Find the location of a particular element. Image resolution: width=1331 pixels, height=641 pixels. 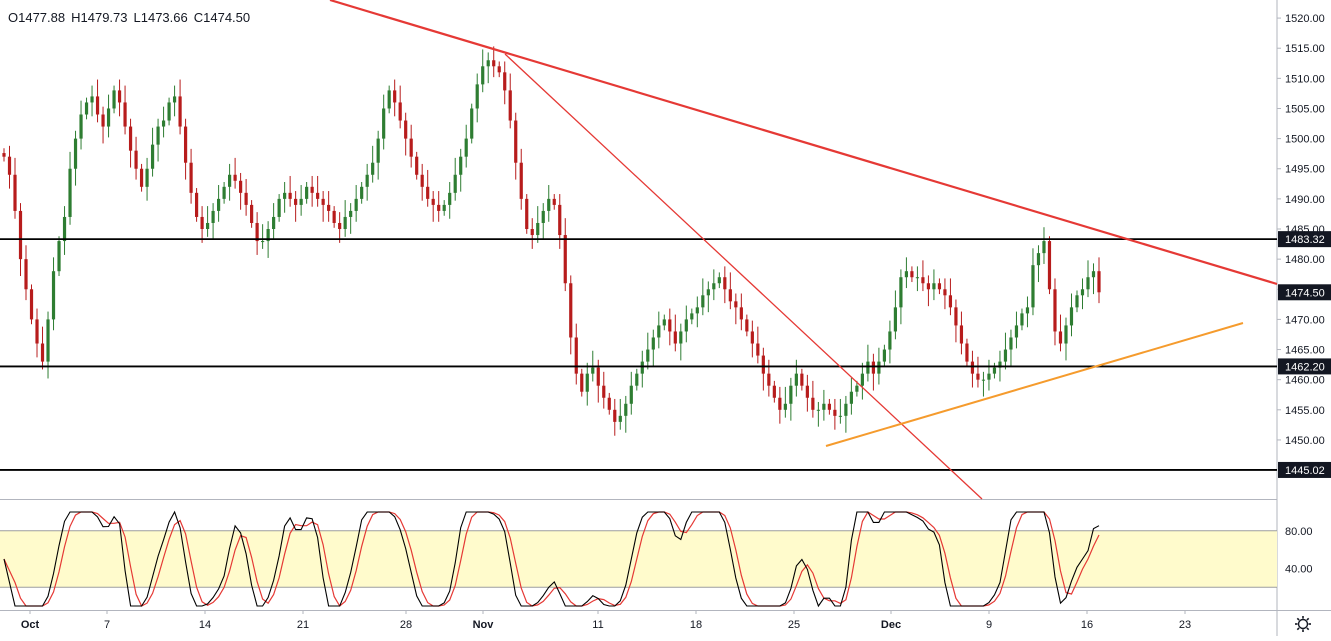

time-tick-label: 9 is located at coordinates (989, 625).